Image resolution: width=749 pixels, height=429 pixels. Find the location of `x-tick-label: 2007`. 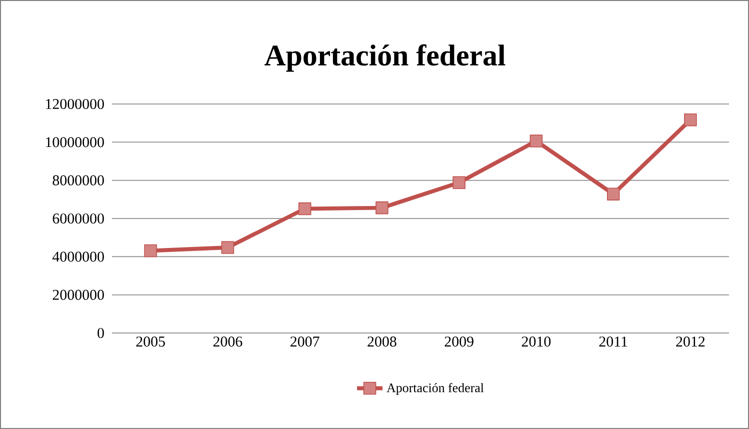

x-tick-label: 2007 is located at coordinates (305, 341).